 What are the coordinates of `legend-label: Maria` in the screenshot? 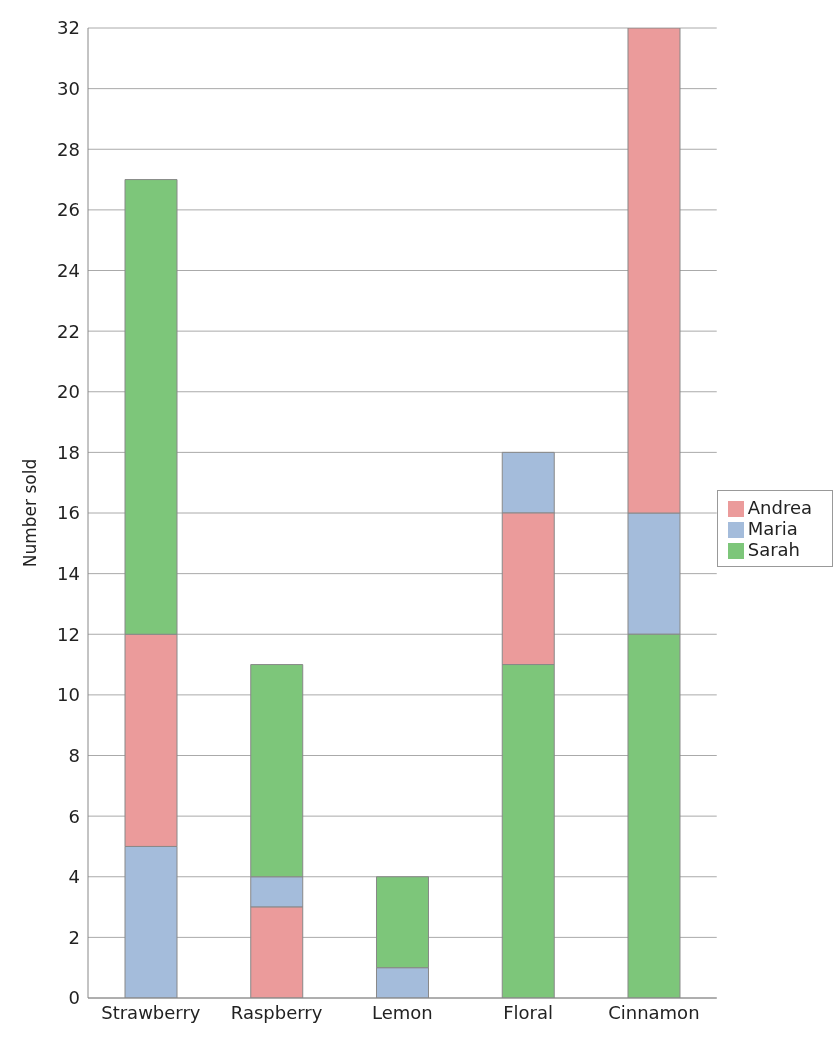 It's located at (772, 528).